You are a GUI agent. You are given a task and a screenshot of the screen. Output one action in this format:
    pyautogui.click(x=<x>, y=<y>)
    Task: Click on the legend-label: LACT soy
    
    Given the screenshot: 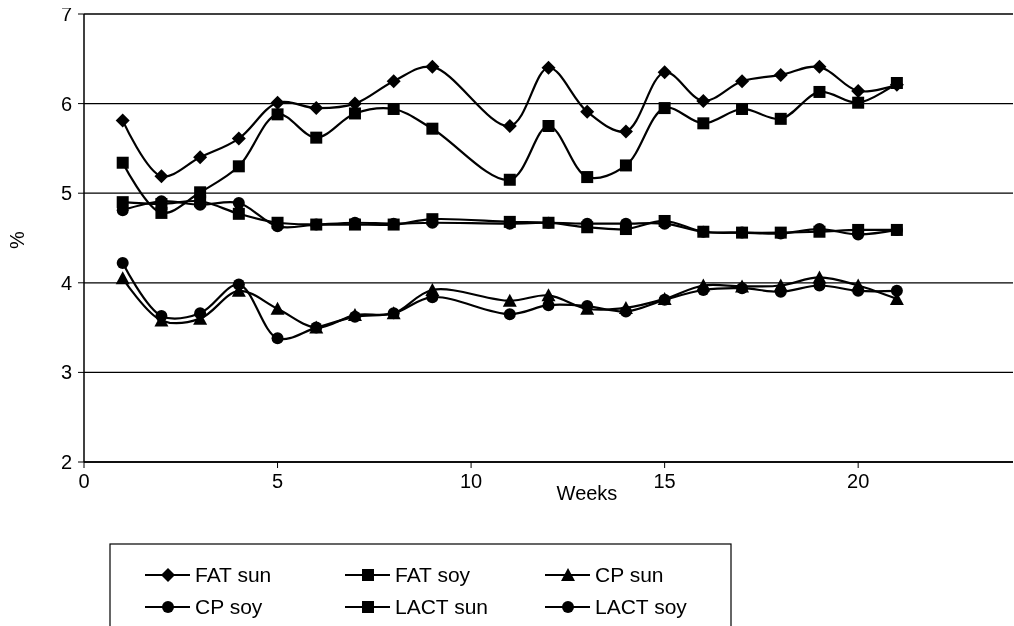 What is the action you would take?
    pyautogui.click(x=641, y=607)
    